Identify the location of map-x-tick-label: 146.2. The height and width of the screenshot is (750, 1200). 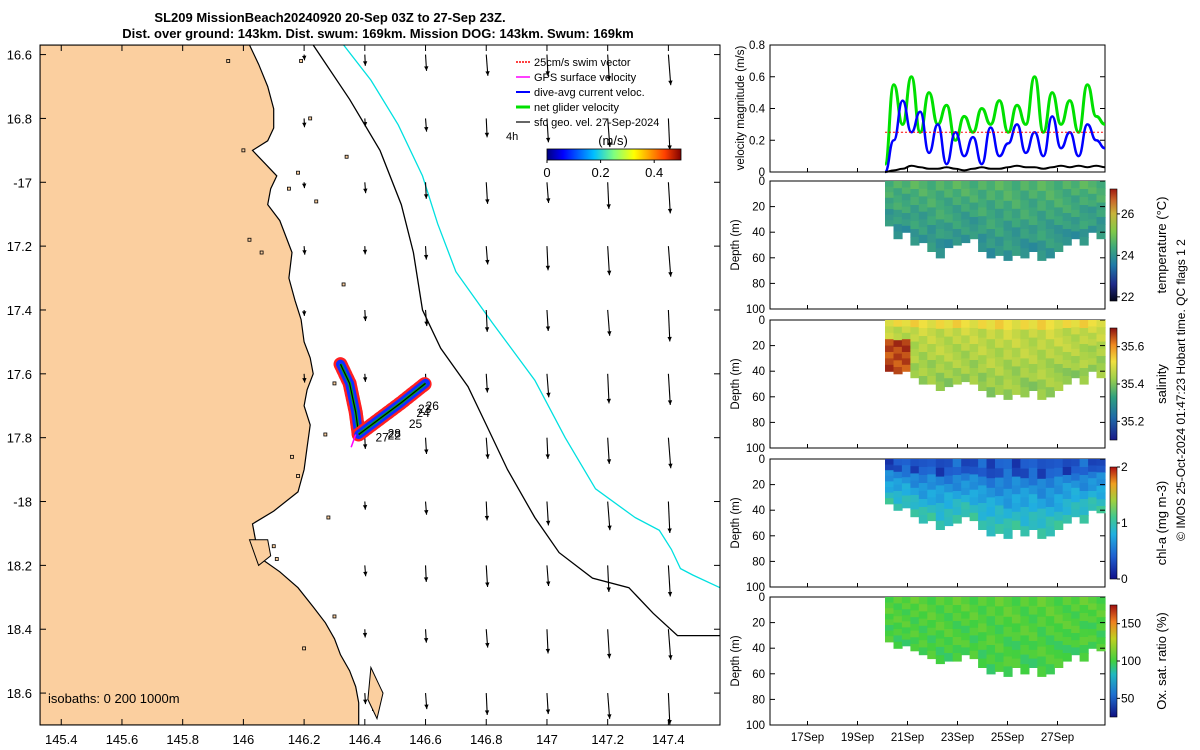
(304, 739).